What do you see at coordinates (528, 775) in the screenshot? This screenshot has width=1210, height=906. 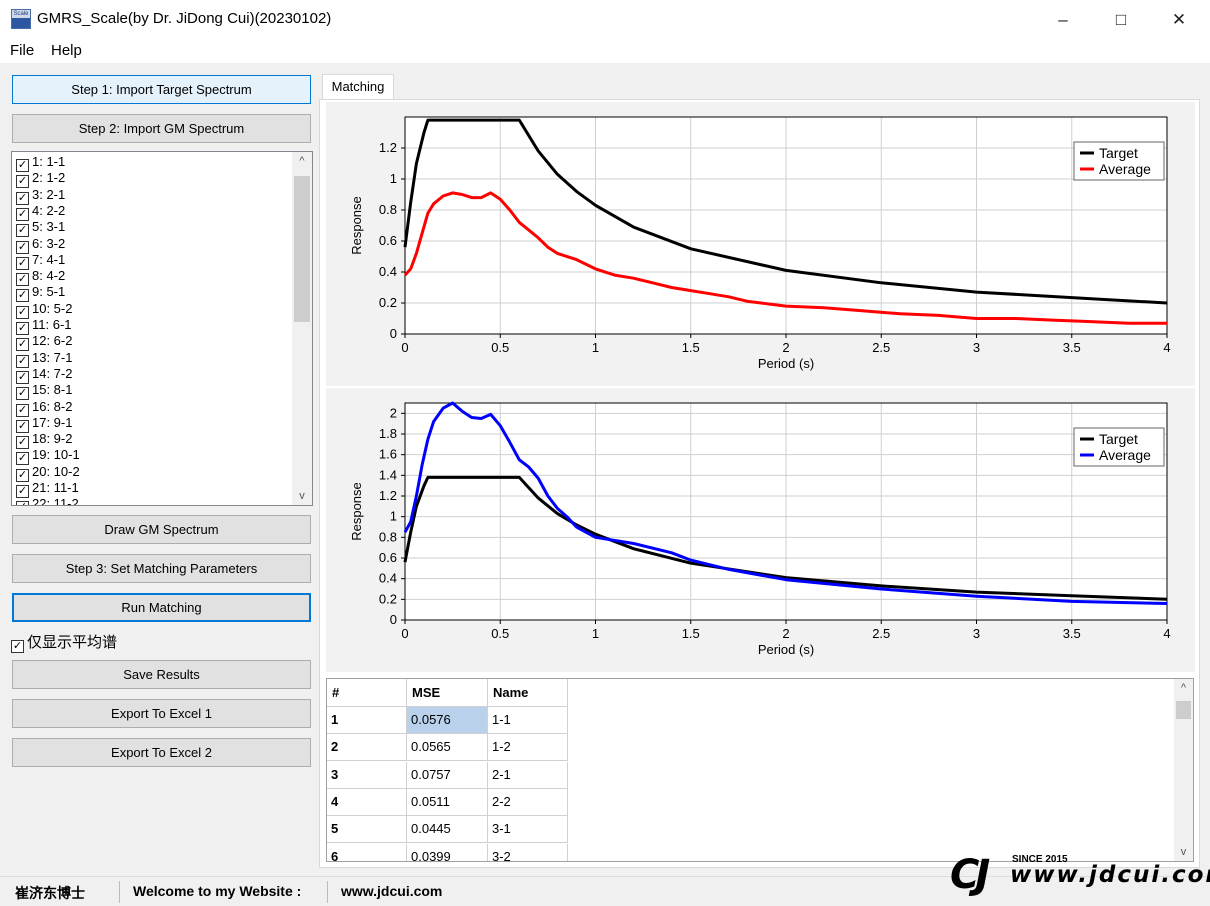 I see `row-name: 2-1` at bounding box center [528, 775].